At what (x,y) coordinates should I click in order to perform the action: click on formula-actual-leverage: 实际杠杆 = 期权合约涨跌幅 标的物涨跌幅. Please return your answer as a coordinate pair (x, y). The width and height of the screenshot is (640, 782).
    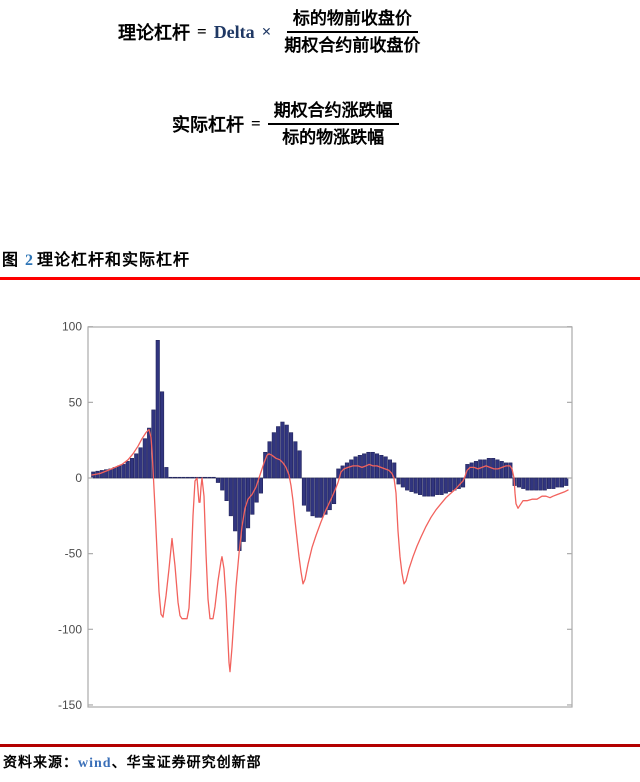
    Looking at the image, I should click on (285, 124).